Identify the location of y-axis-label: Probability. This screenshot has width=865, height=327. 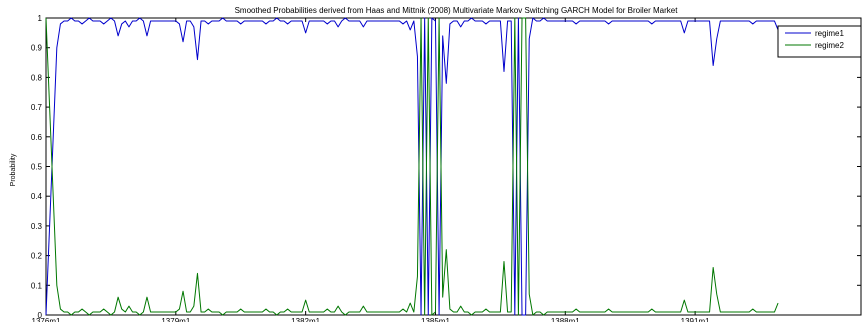
(13, 169).